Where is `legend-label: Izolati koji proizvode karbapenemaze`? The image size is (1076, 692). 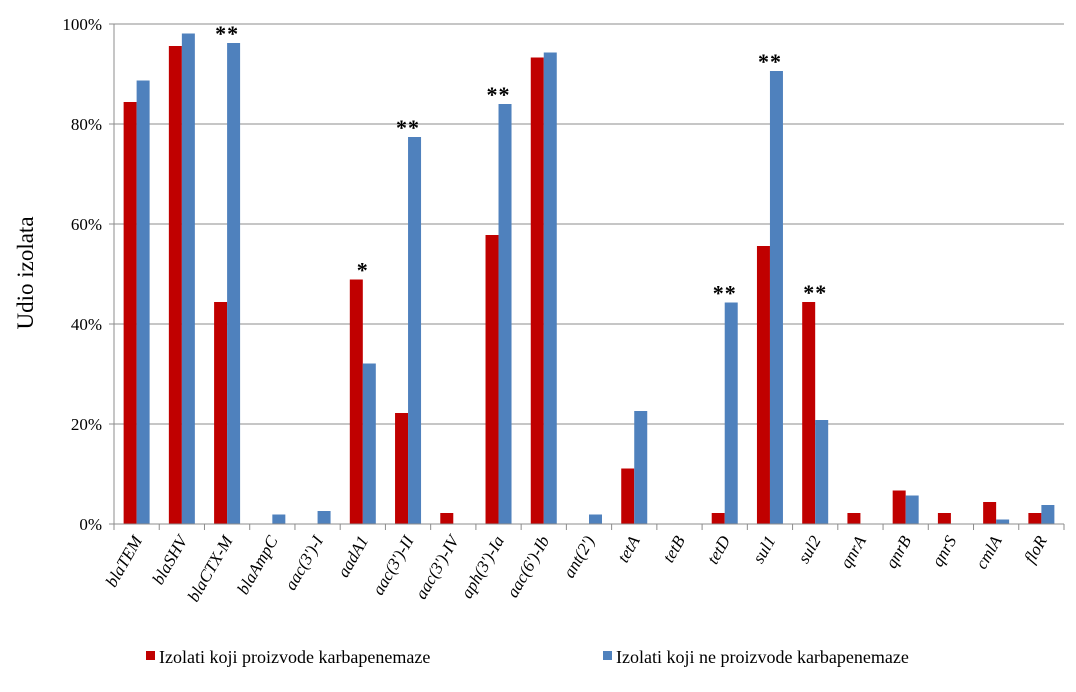
legend-label: Izolati koji proizvode karbapenemaze is located at coordinates (294, 657).